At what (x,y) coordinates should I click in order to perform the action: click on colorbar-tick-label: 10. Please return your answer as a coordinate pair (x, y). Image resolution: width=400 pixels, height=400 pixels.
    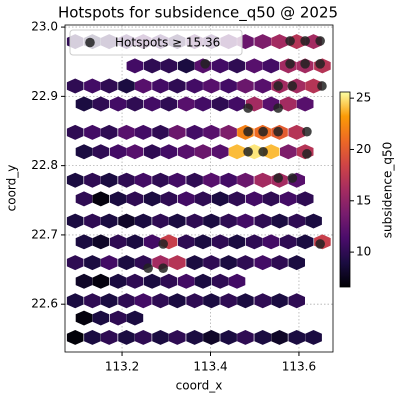
    Looking at the image, I should click on (363, 252).